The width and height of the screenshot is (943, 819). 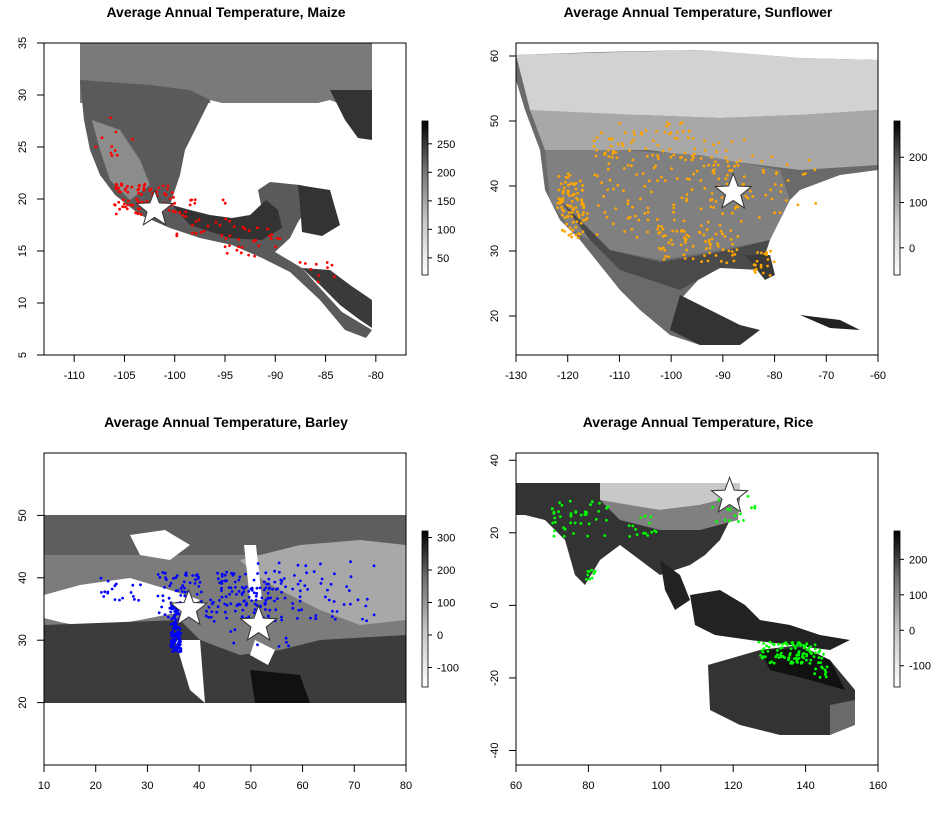 I want to click on arabia-hot, so click(x=280, y=686).